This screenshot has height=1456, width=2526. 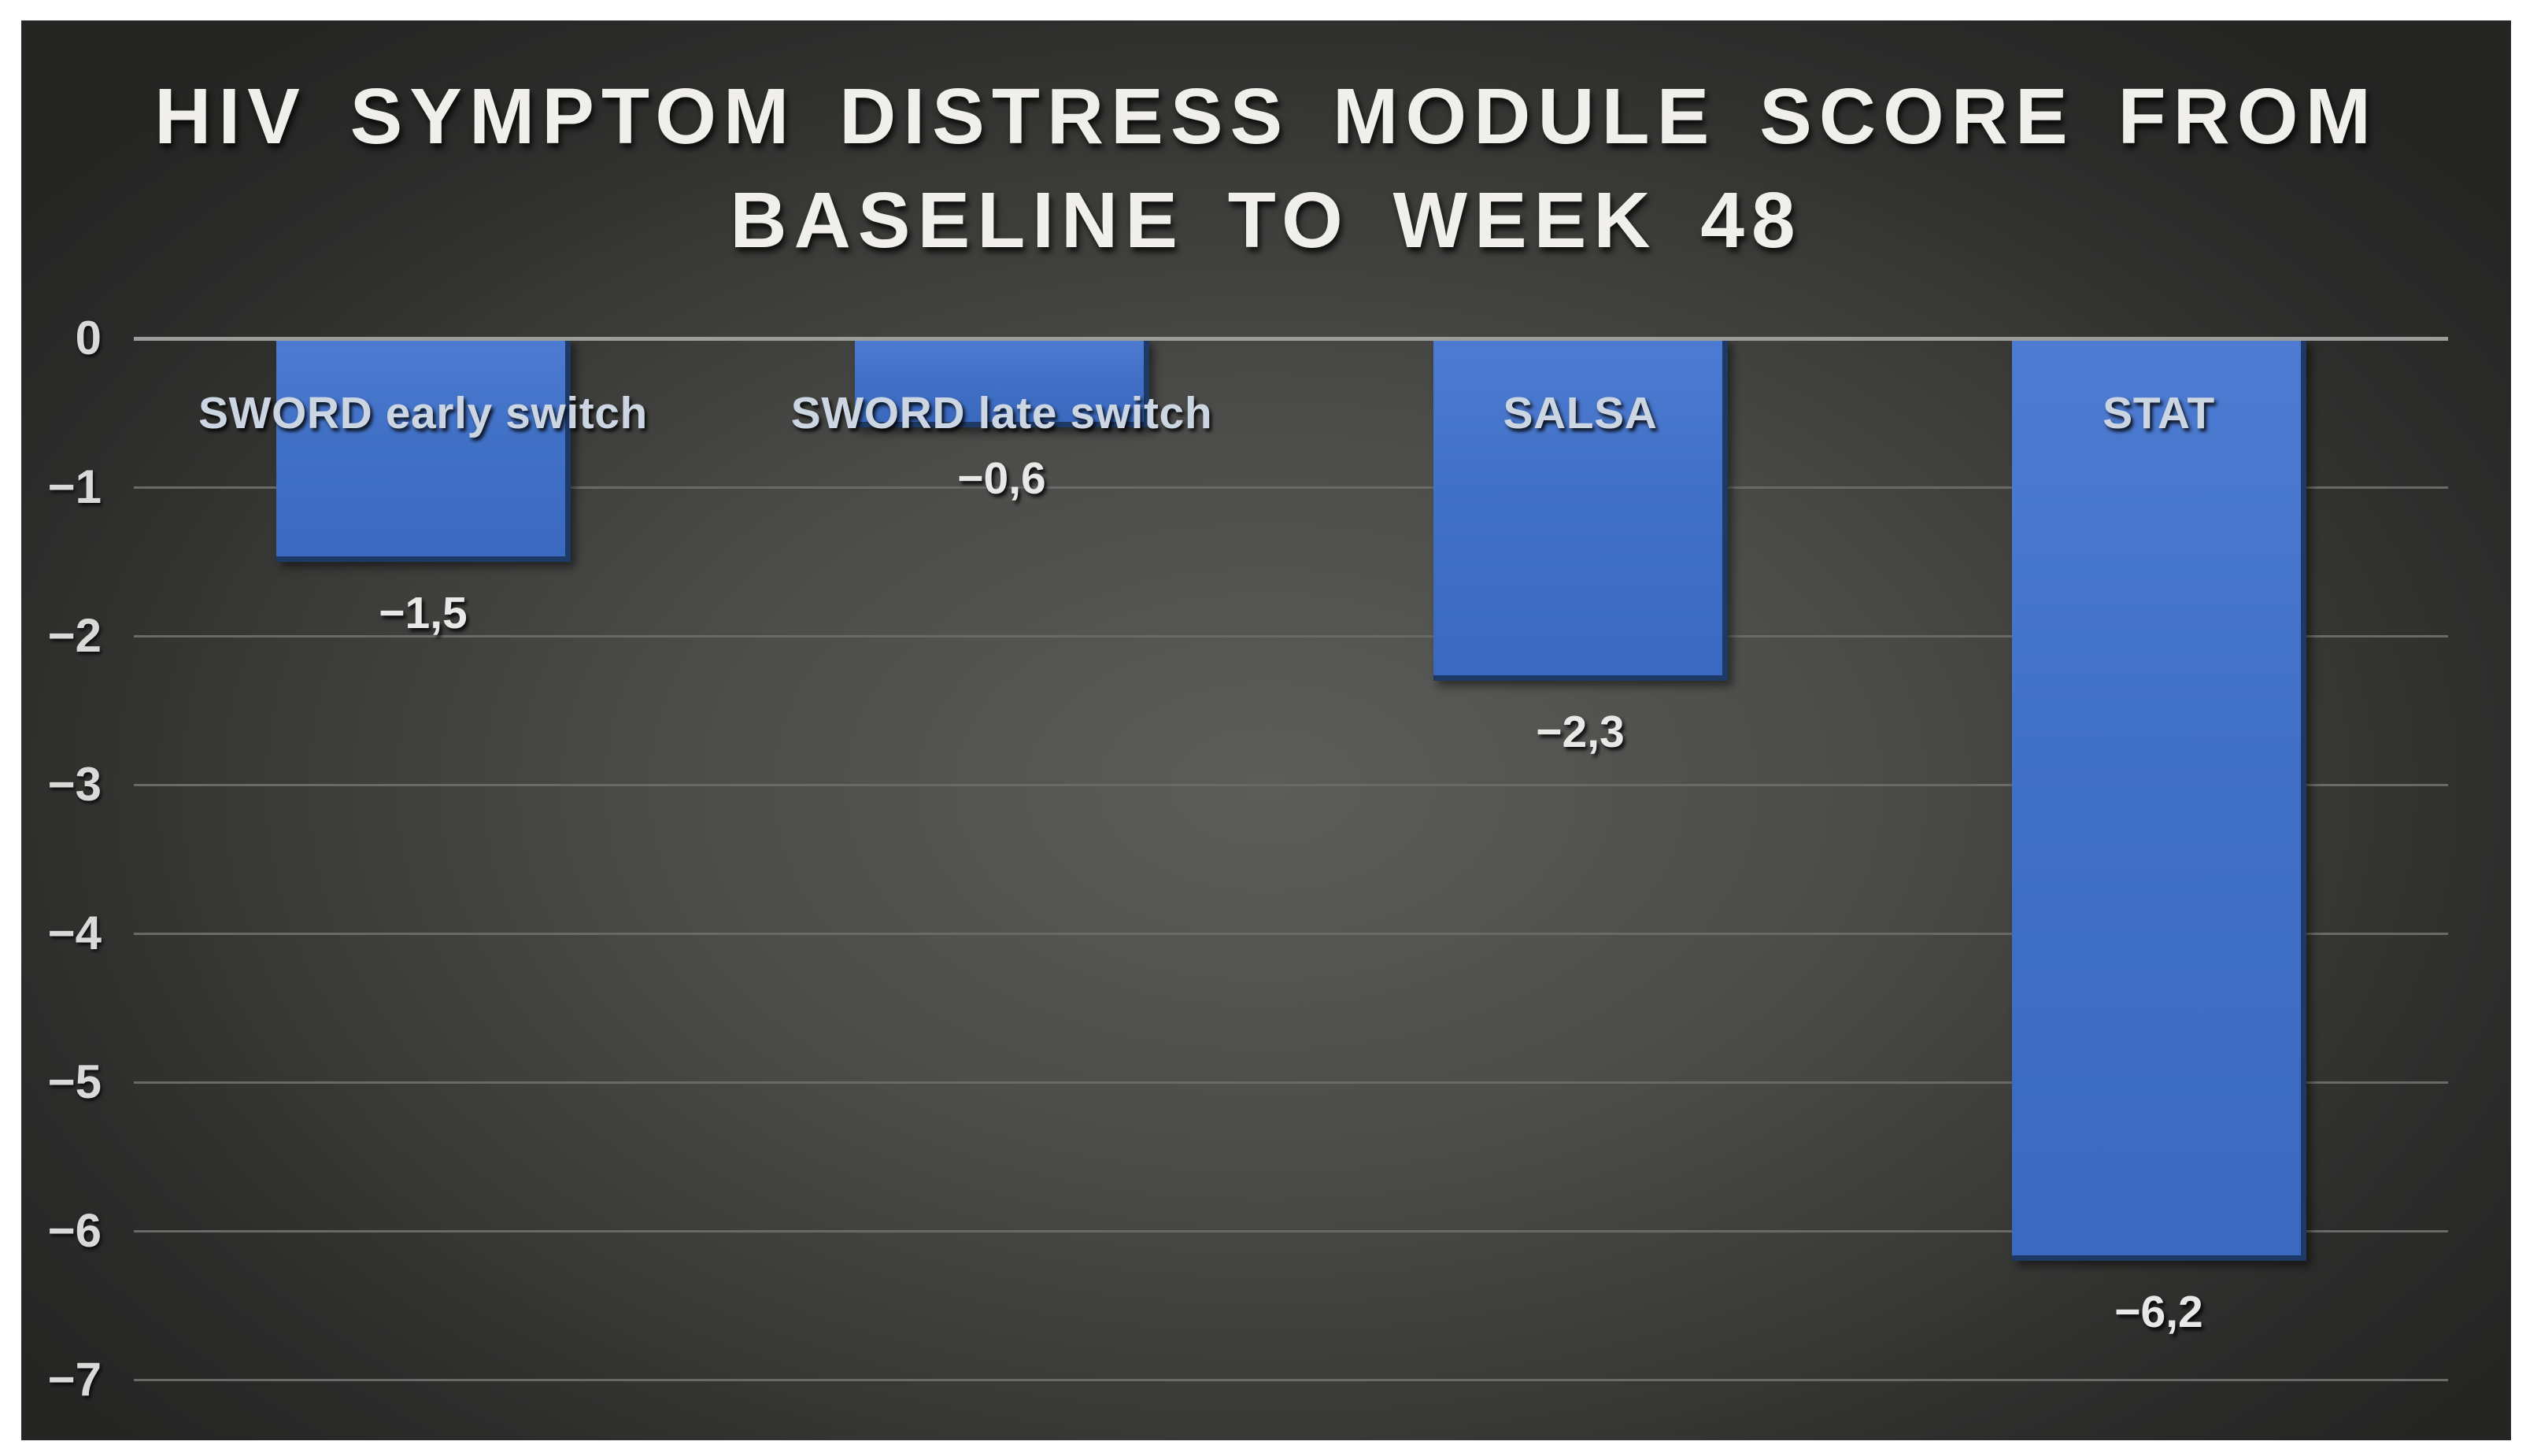 What do you see at coordinates (1291, 339) in the screenshot?
I see `x-axis-zero-line` at bounding box center [1291, 339].